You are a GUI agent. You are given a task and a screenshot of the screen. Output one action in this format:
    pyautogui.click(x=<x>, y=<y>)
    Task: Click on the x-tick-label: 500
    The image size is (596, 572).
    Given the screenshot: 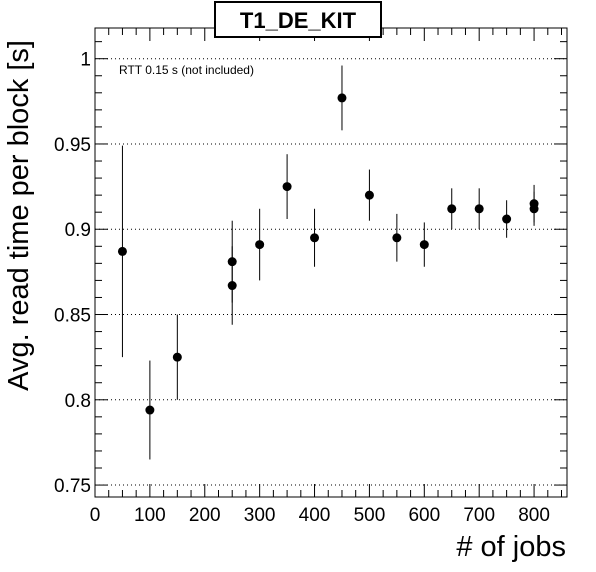 What is the action you would take?
    pyautogui.click(x=370, y=515)
    